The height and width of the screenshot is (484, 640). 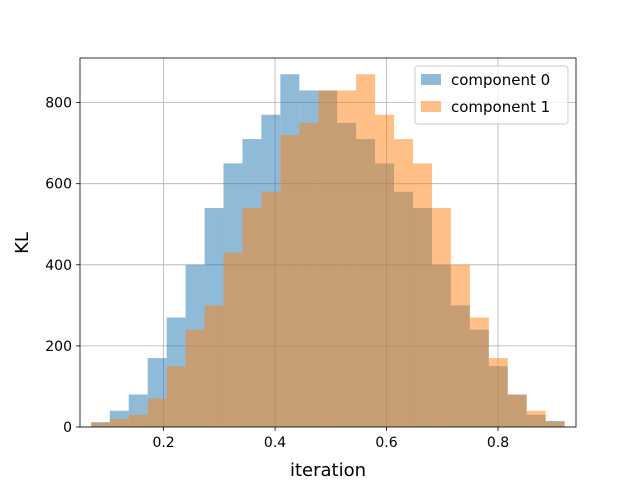 I want to click on legend-label-component-0: component 0, so click(x=500, y=80).